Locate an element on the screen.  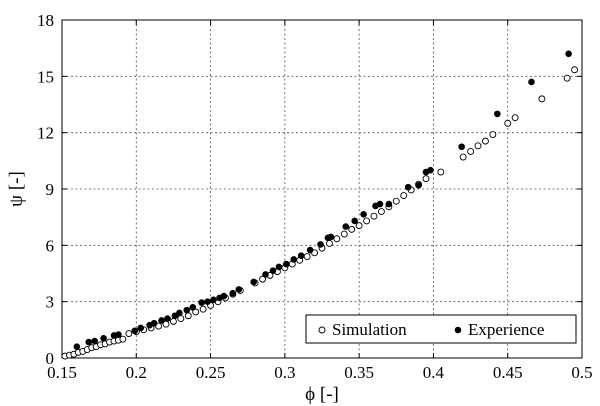
x-tick-label: 0.25 is located at coordinates (211, 372).